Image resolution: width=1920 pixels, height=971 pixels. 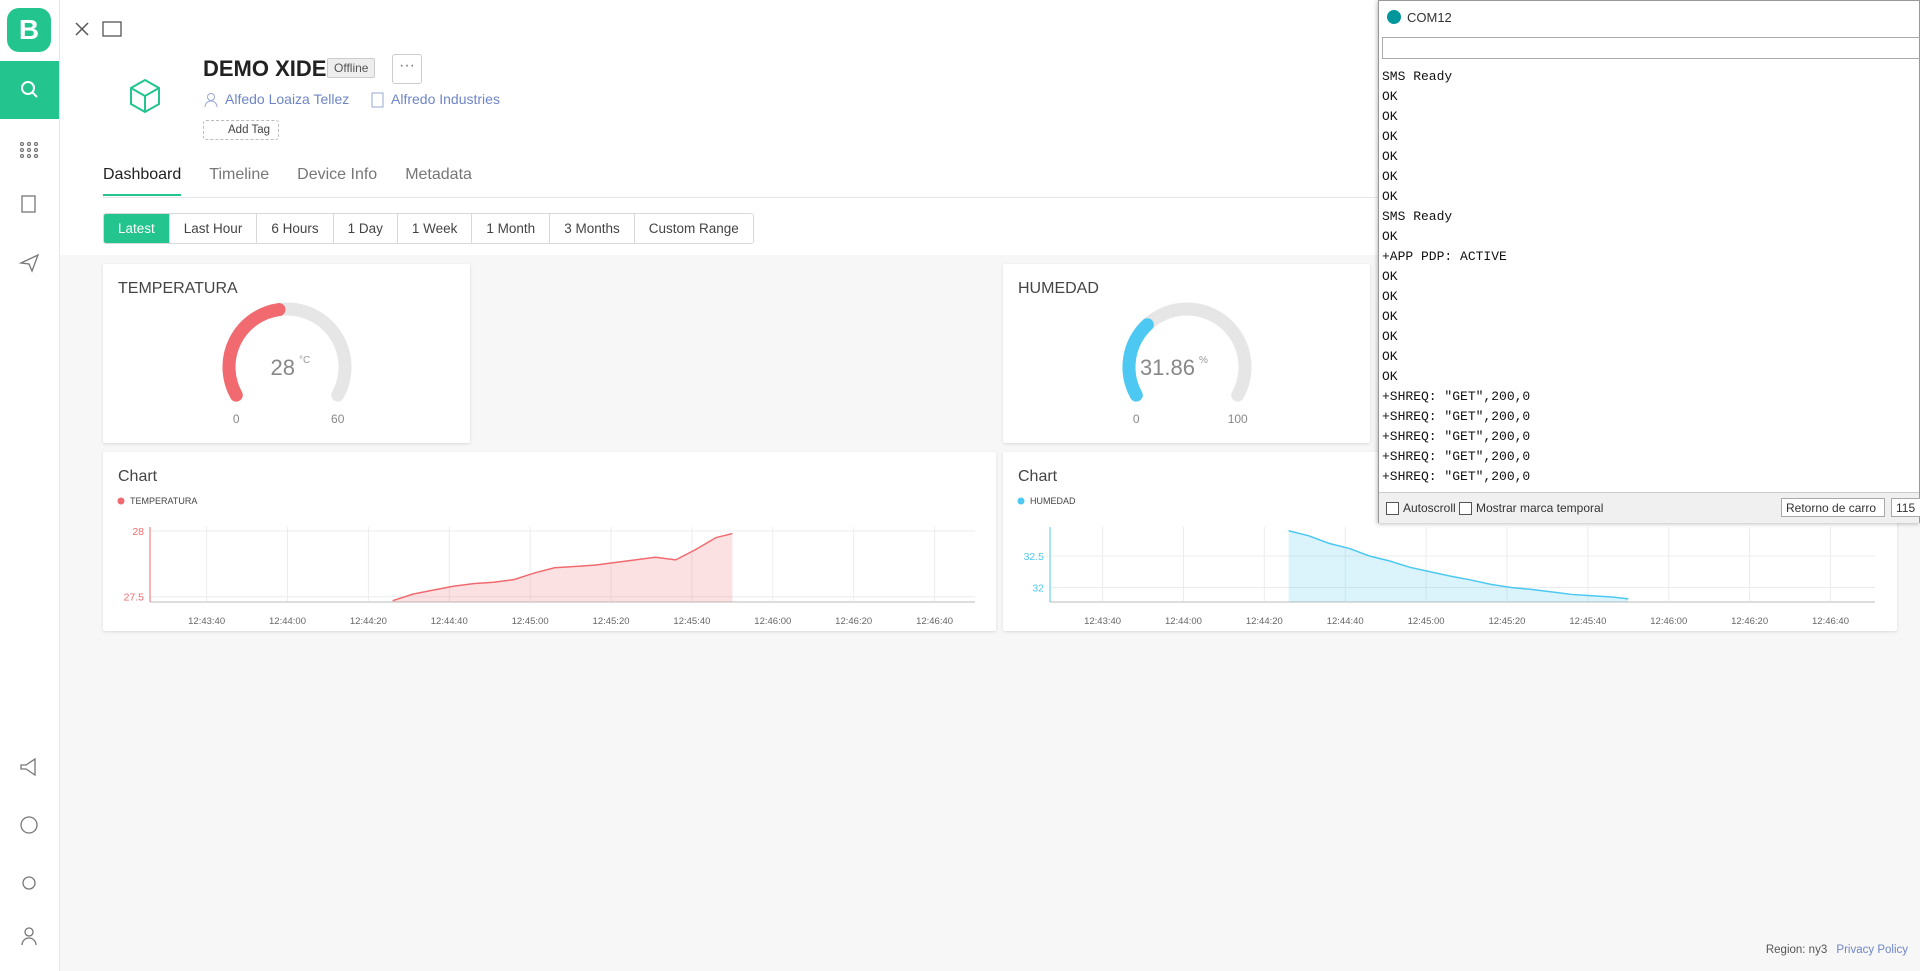 What do you see at coordinates (138, 532) in the screenshot?
I see `y-tick-label: 28` at bounding box center [138, 532].